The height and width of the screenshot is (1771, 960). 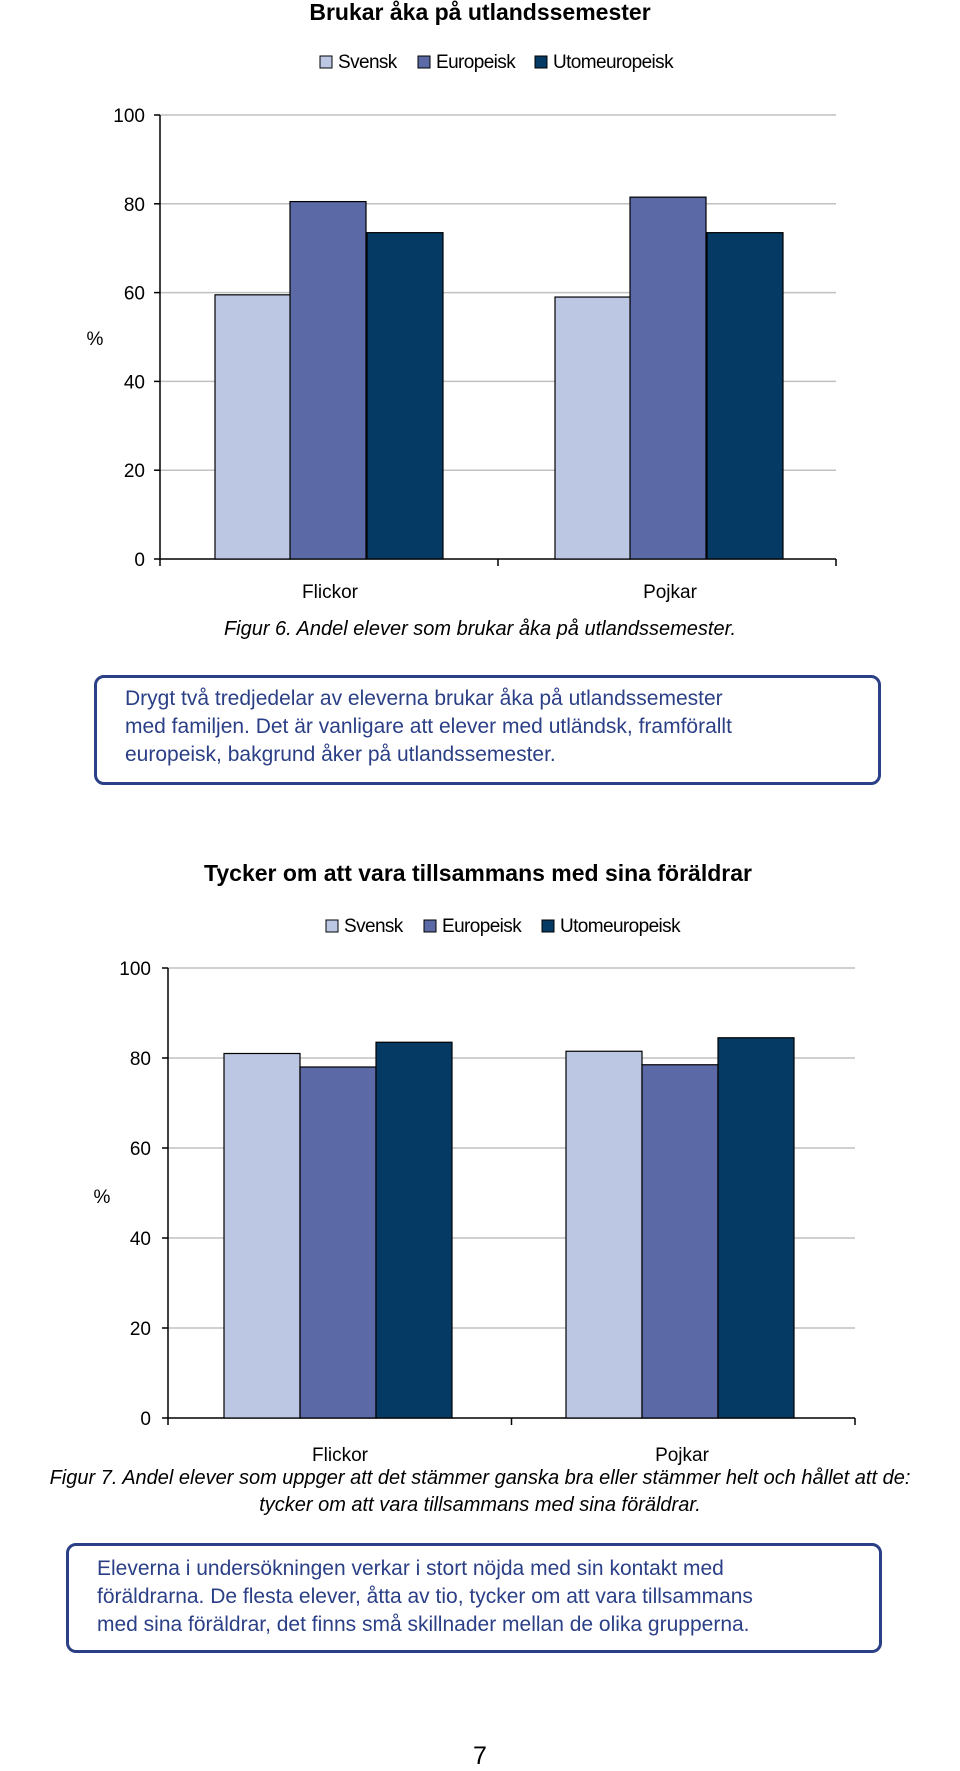 What do you see at coordinates (479, 12) in the screenshot?
I see `chart-title: Brukar åka på utlandssemester` at bounding box center [479, 12].